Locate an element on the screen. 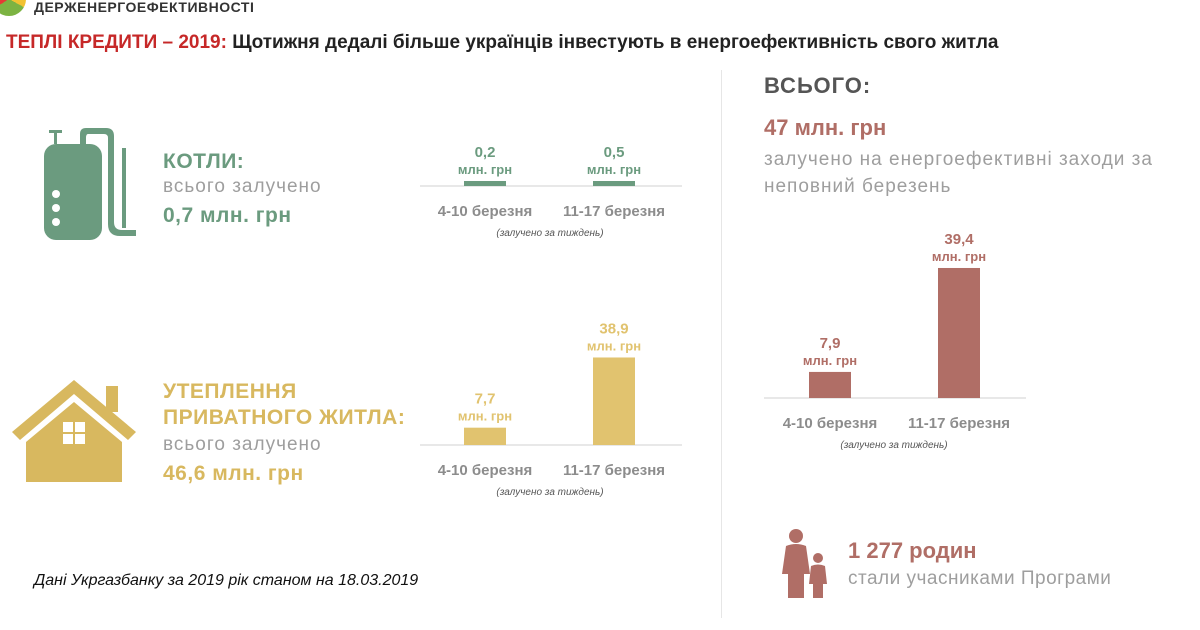 This screenshot has width=1200, height=630. value-label-1: 7,9 is located at coordinates (830, 343).